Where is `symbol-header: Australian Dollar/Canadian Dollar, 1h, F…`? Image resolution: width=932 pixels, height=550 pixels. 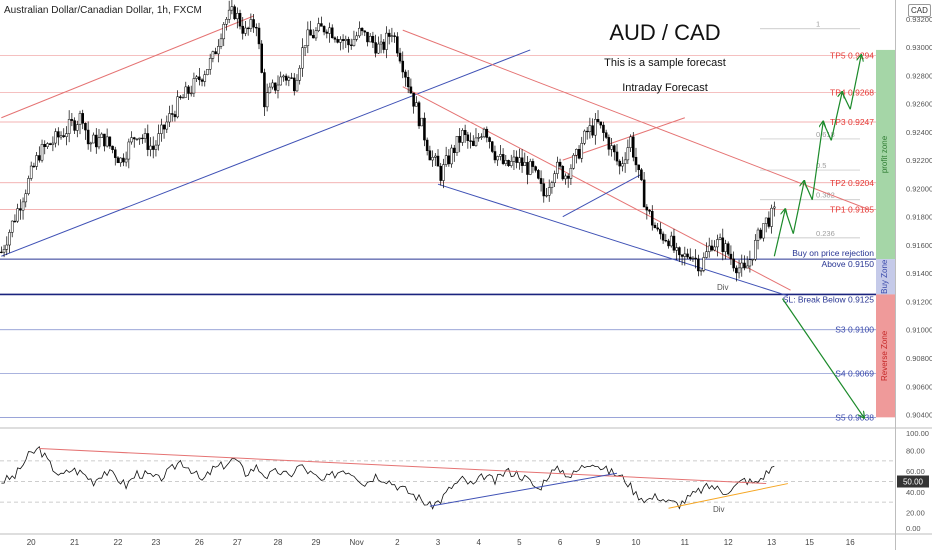 symbol-header: Australian Dollar/Canadian Dollar, 1h, F… is located at coordinates (103, 10).